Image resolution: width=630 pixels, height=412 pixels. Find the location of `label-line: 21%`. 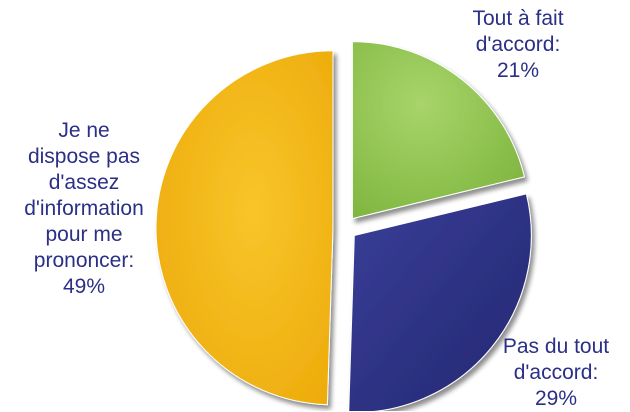

label-line: 21% is located at coordinates (518, 70).